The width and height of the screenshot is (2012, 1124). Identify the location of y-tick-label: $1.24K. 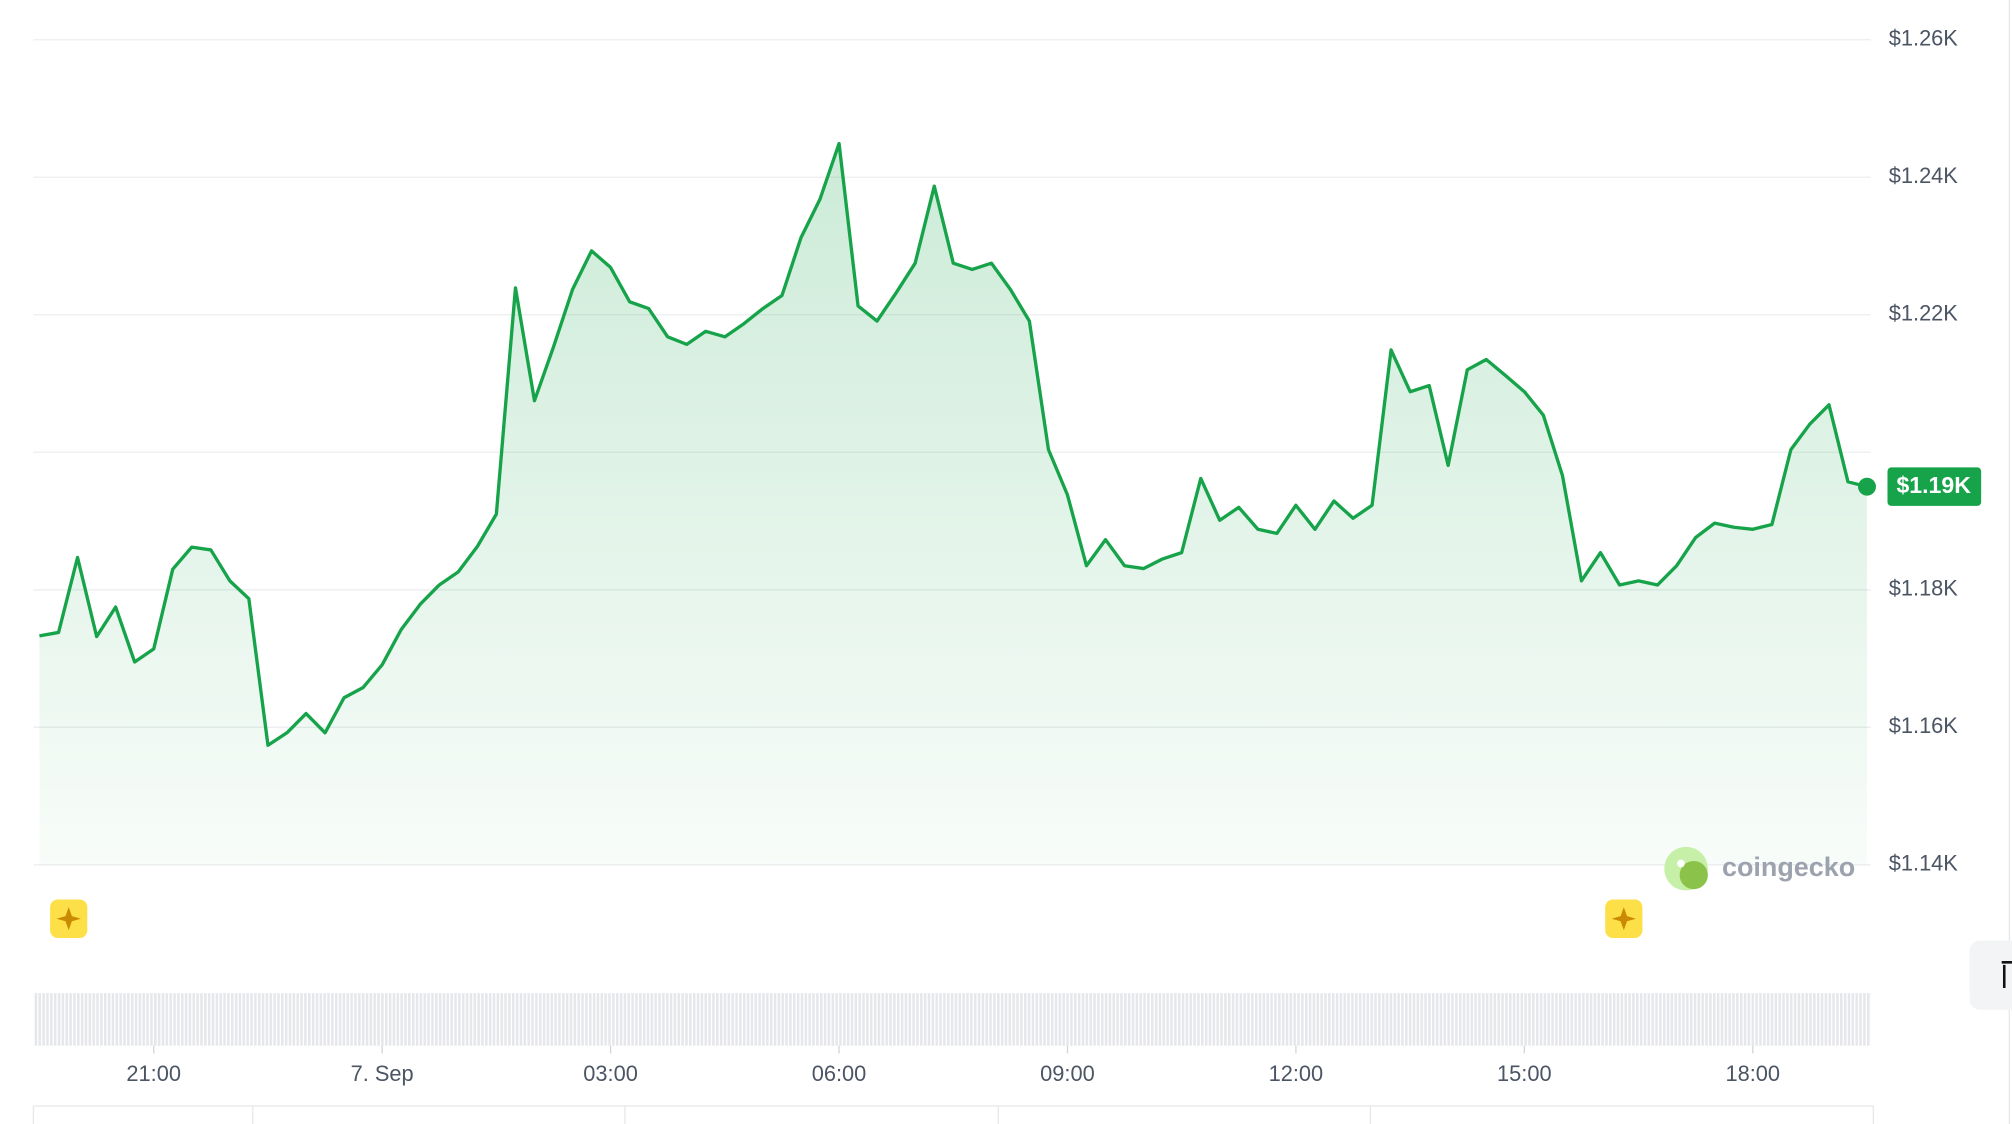
(1924, 175).